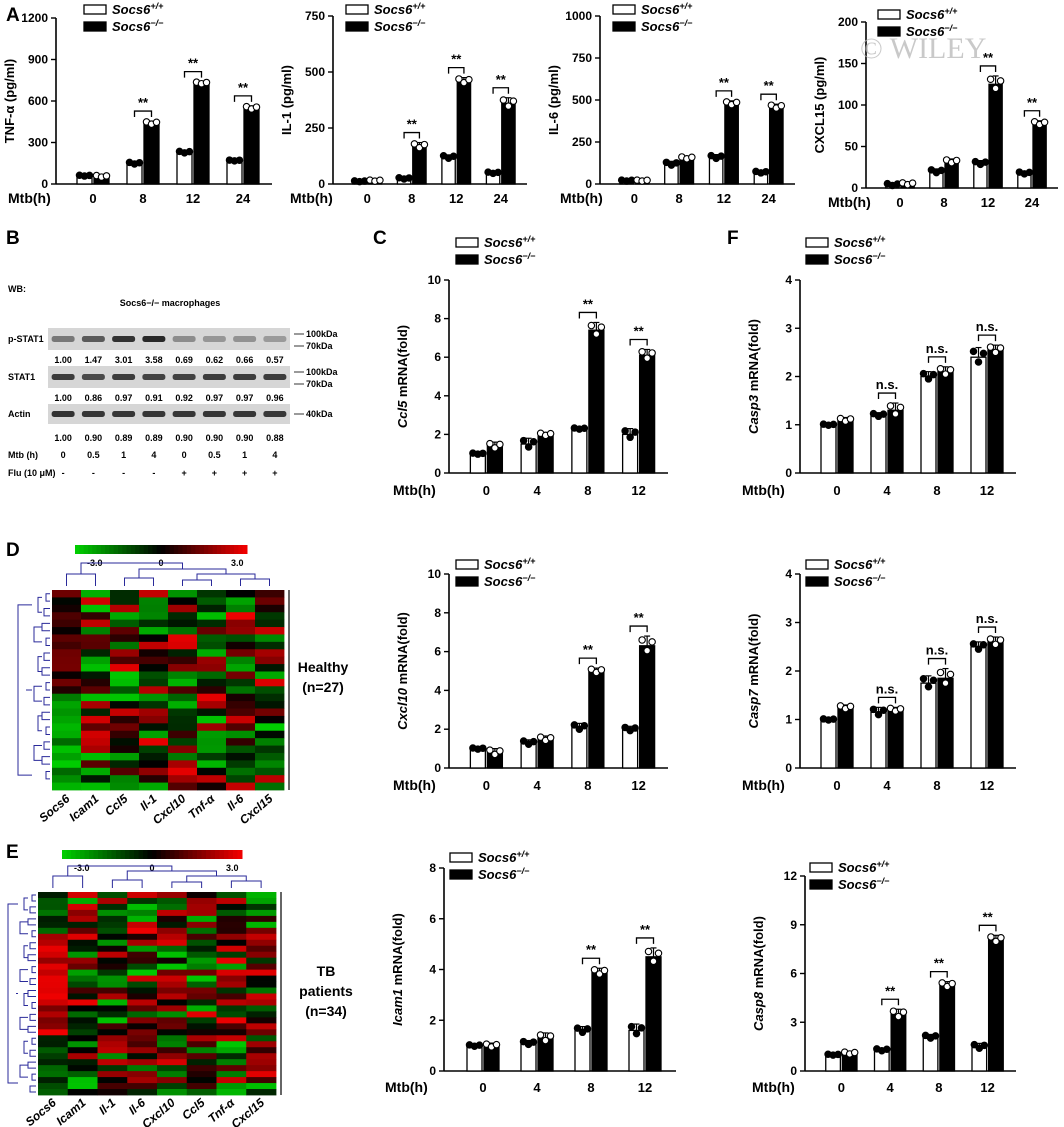 The width and height of the screenshot is (1064, 1127). I want to click on group-label: Healthy, so click(323, 667).